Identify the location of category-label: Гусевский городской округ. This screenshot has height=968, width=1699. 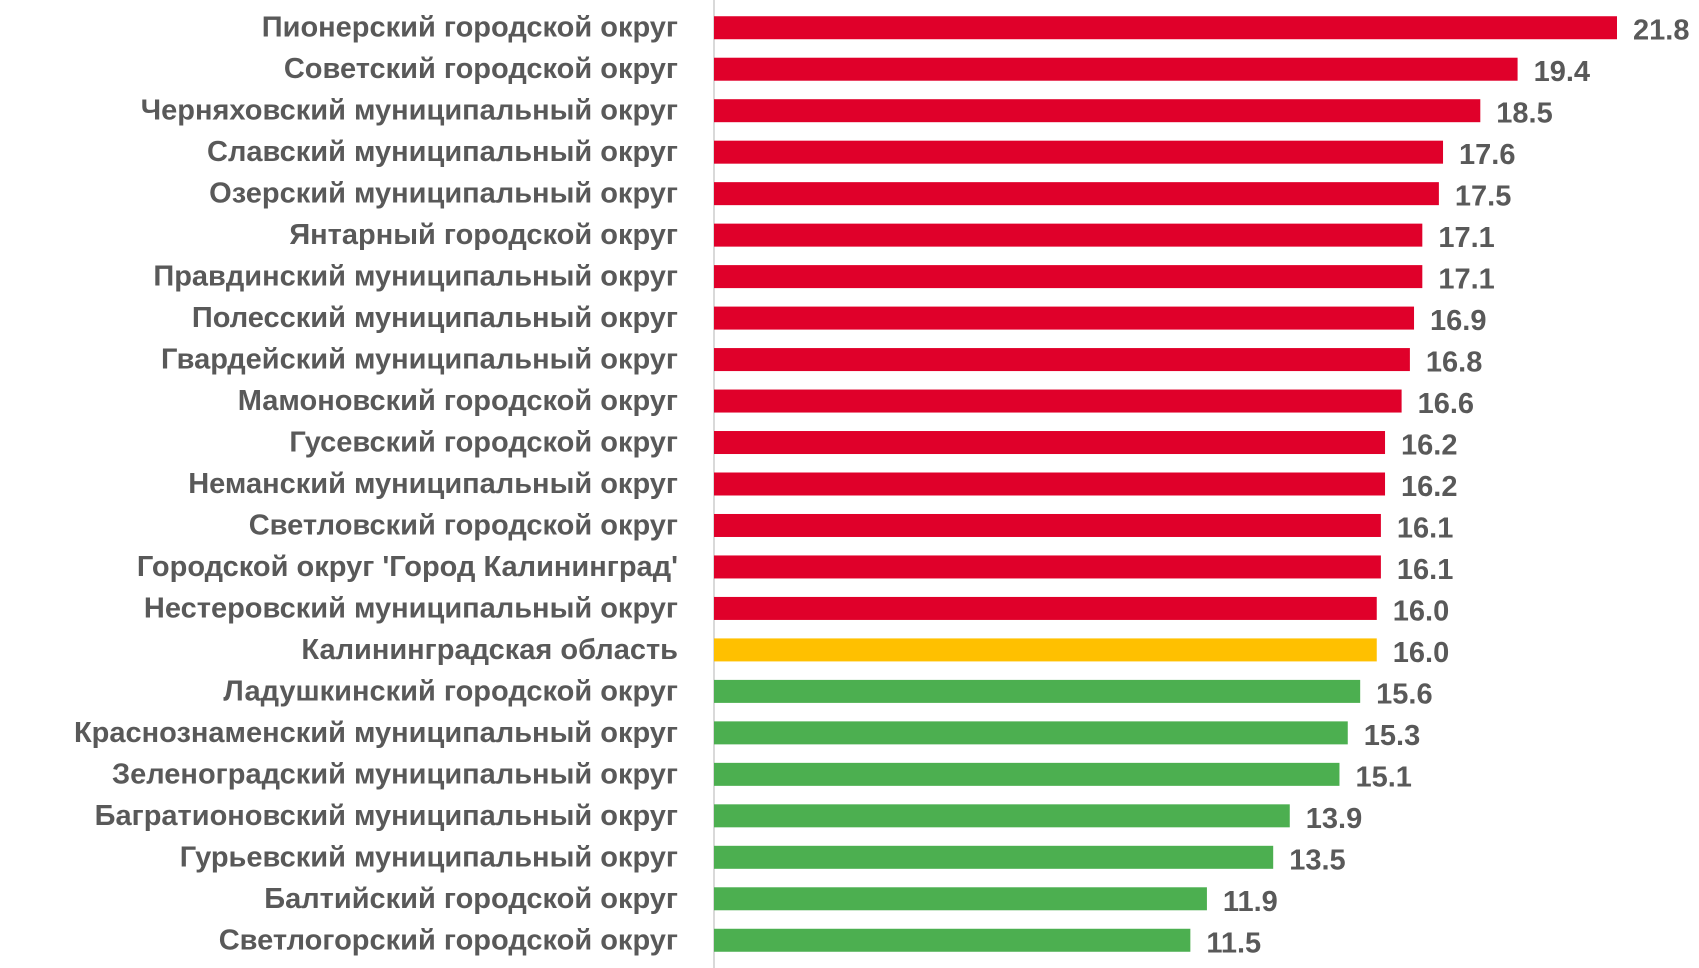
(483, 443).